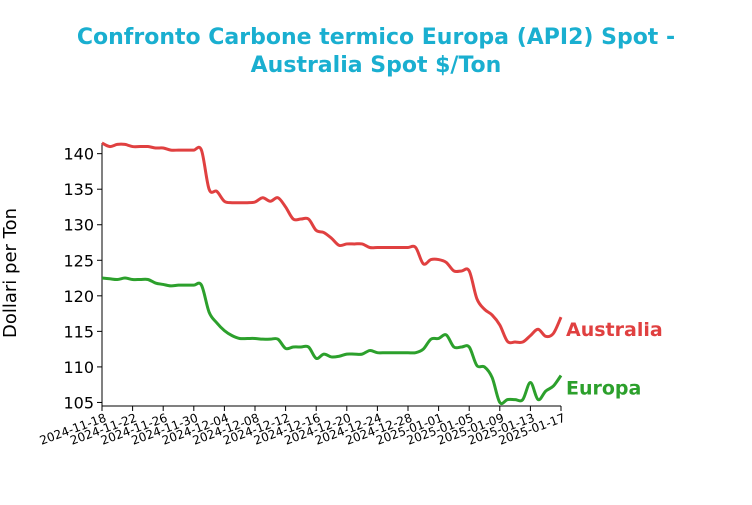 The image size is (752, 505). What do you see at coordinates (78, 296) in the screenshot?
I see `y-tick-label: 120` at bounding box center [78, 296].